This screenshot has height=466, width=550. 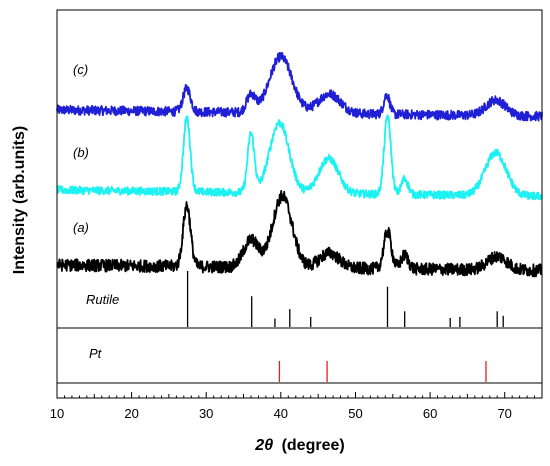 What do you see at coordinates (81, 227) in the screenshot?
I see `series-label-a: (a)` at bounding box center [81, 227].